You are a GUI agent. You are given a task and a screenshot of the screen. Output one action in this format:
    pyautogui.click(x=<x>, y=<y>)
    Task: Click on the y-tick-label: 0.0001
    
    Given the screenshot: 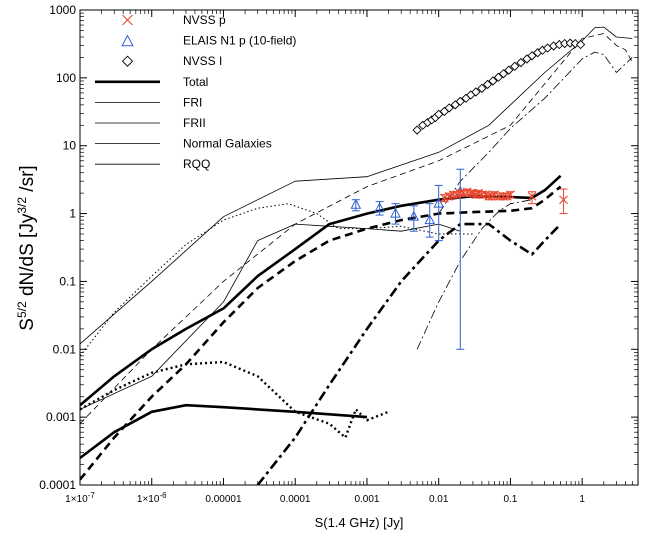 What is the action you would take?
    pyautogui.click(x=57, y=485)
    